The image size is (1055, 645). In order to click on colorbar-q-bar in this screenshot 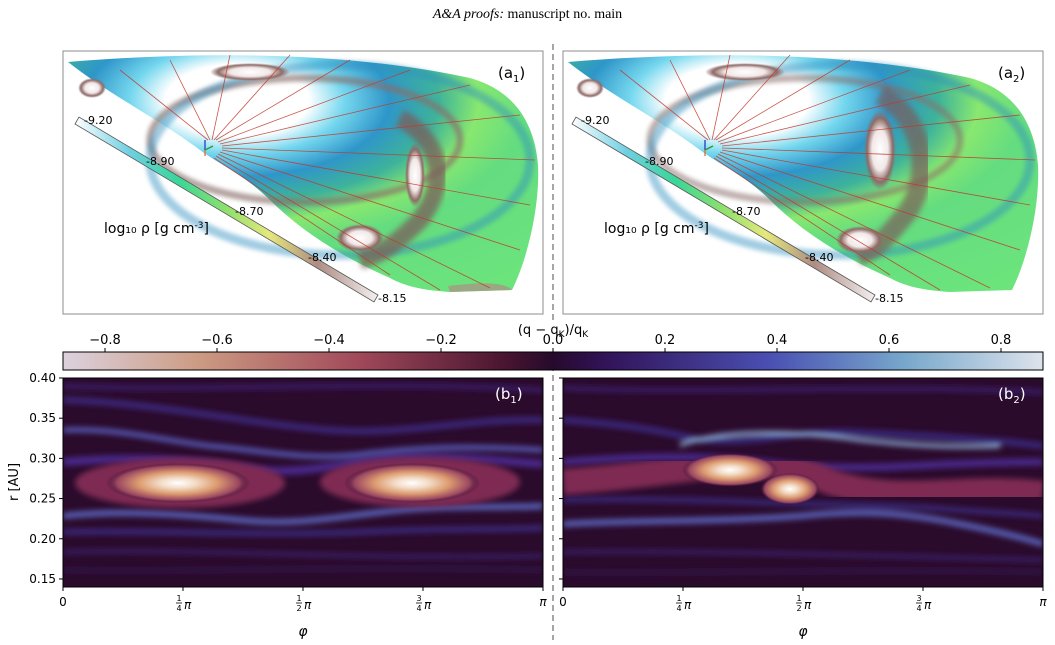, I will do `click(553, 361)`.